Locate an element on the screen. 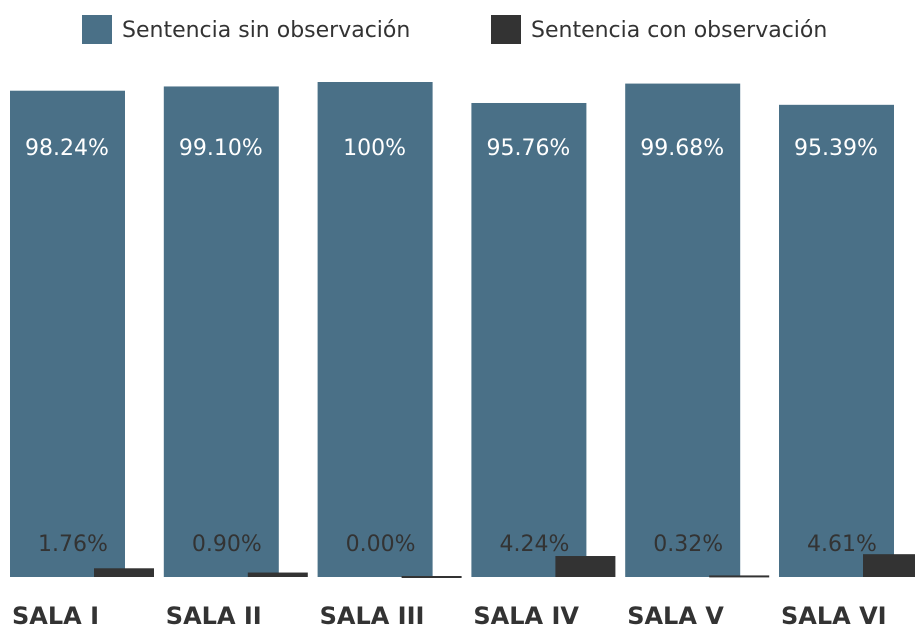 The image size is (915, 631). legend-label: Sentencia con observación is located at coordinates (679, 30).